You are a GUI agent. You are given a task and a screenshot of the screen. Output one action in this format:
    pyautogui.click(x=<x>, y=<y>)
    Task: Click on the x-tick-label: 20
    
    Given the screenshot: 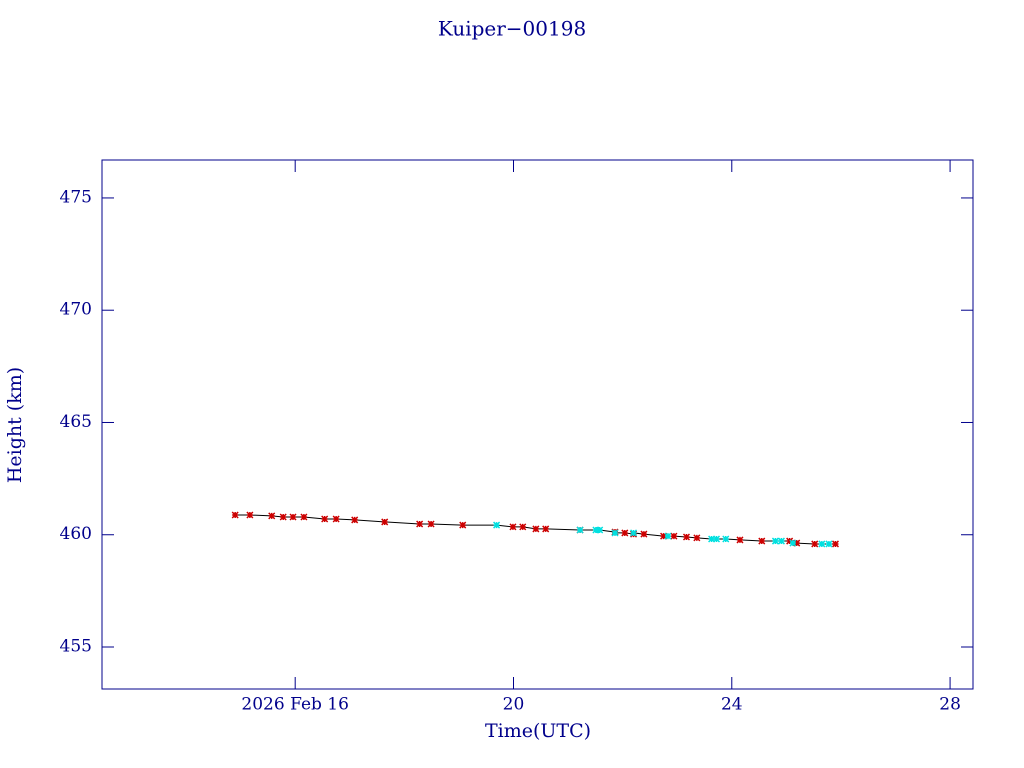 What is the action you would take?
    pyautogui.click(x=514, y=705)
    